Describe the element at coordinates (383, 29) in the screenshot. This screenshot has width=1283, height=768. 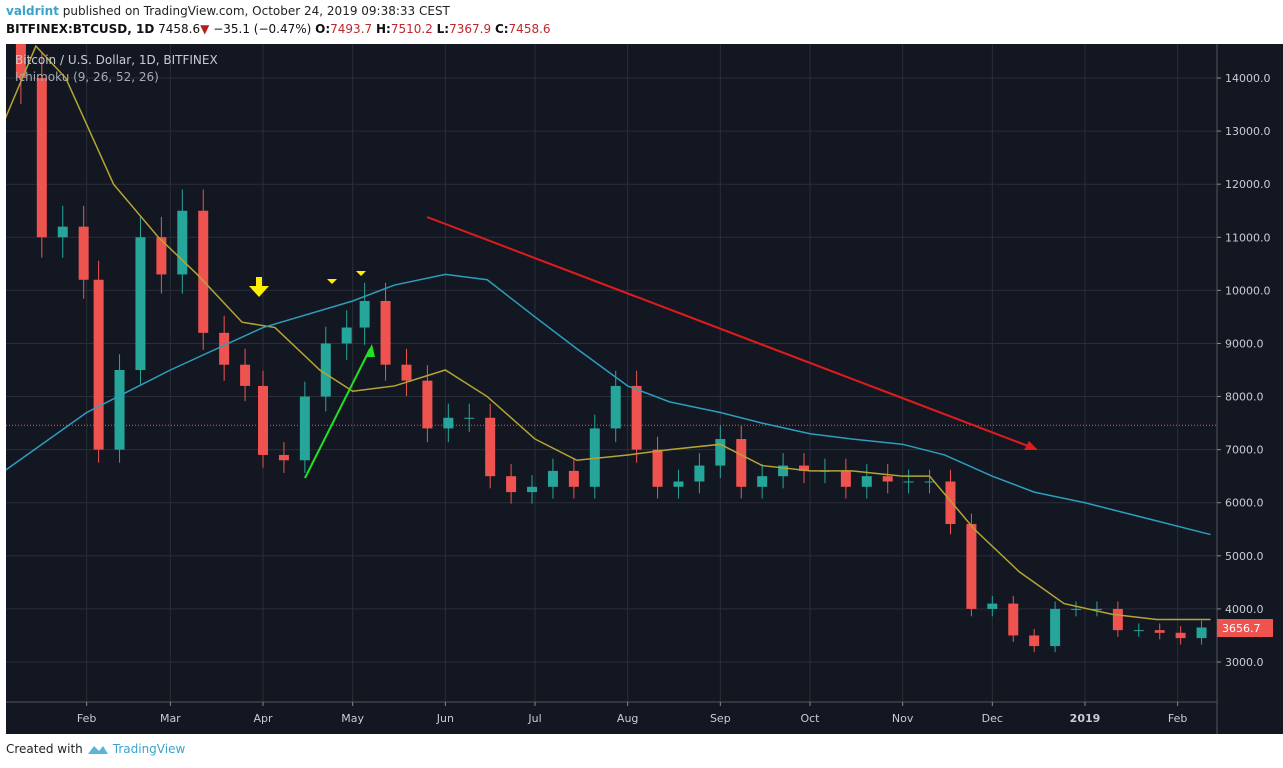
I see `high-label: H:` at that location.